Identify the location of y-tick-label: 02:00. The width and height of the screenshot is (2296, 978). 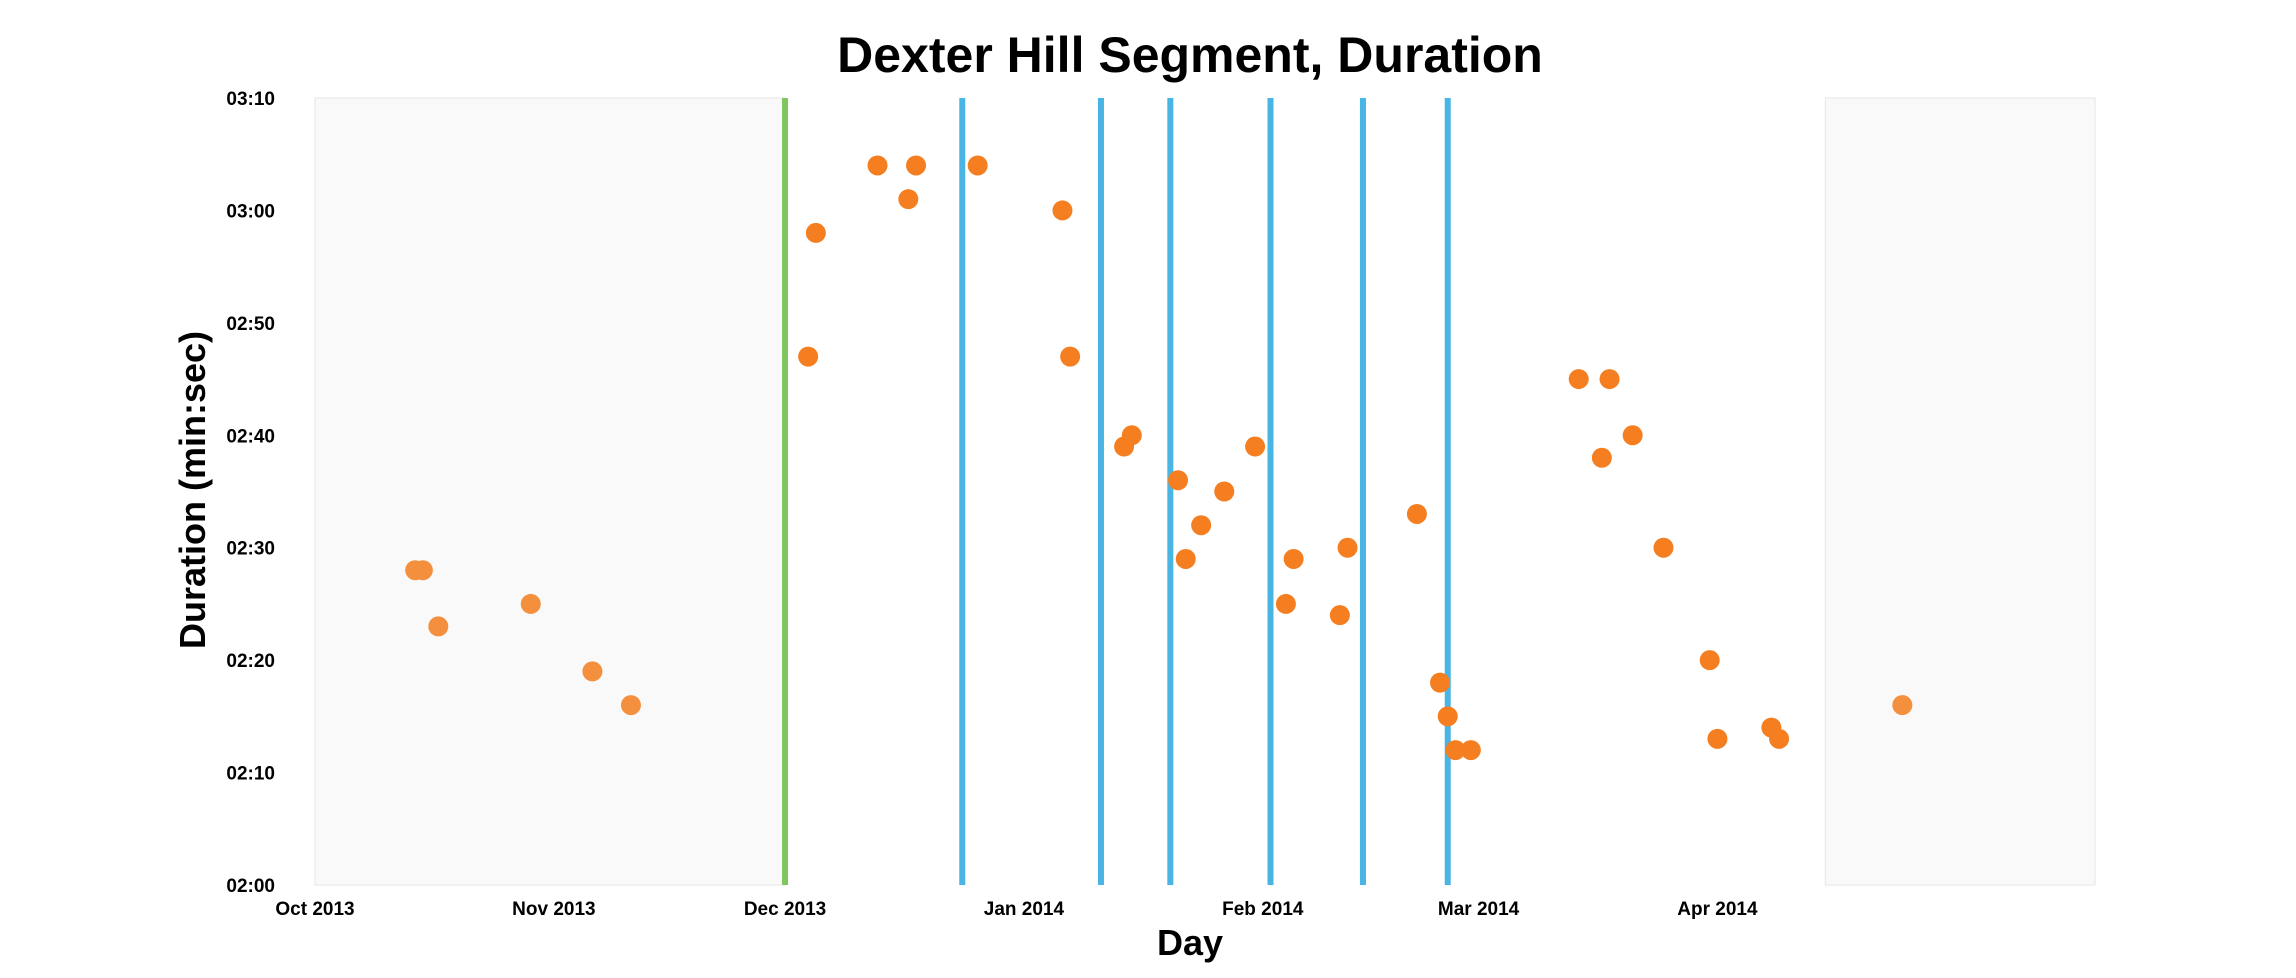
(250, 886).